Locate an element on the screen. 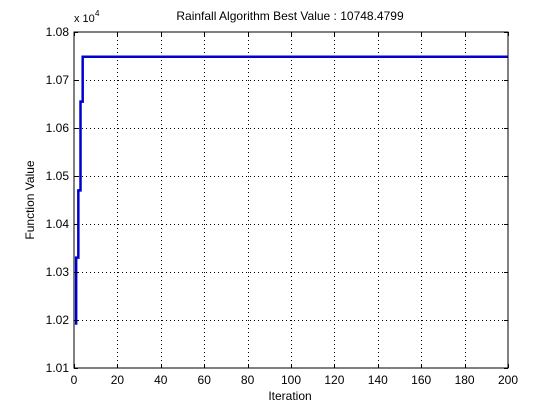 The image size is (560, 419). x-tick-label: 60 is located at coordinates (205, 380).